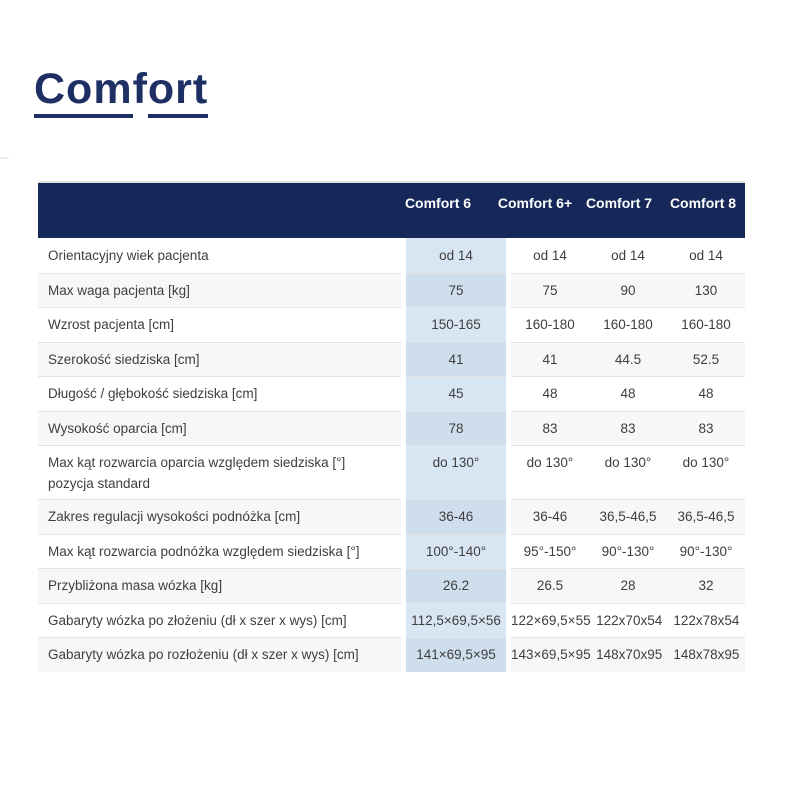 The image size is (806, 800). I want to click on table-row: Szerokość siedziska [cm] 41 41 44.5 52.5, so click(391, 358).